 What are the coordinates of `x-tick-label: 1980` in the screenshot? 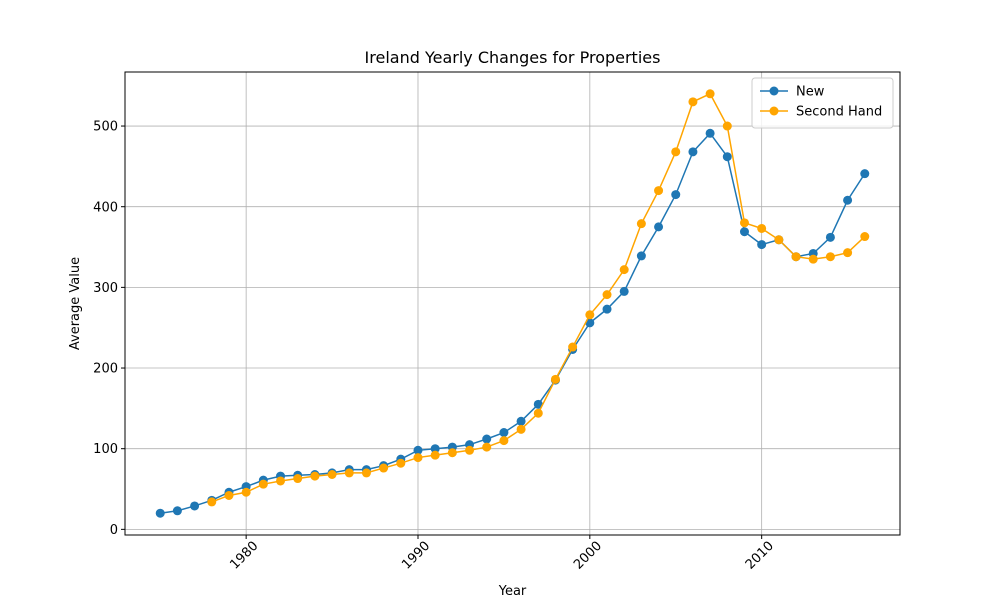 It's located at (244, 556).